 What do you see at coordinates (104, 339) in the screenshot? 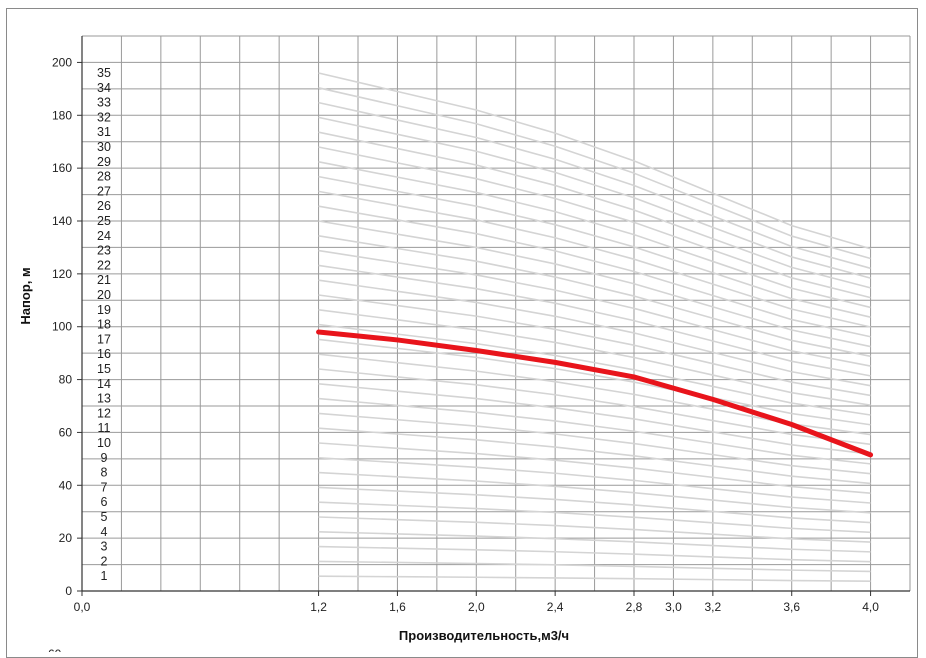
I see `curve-label-17: 17` at bounding box center [104, 339].